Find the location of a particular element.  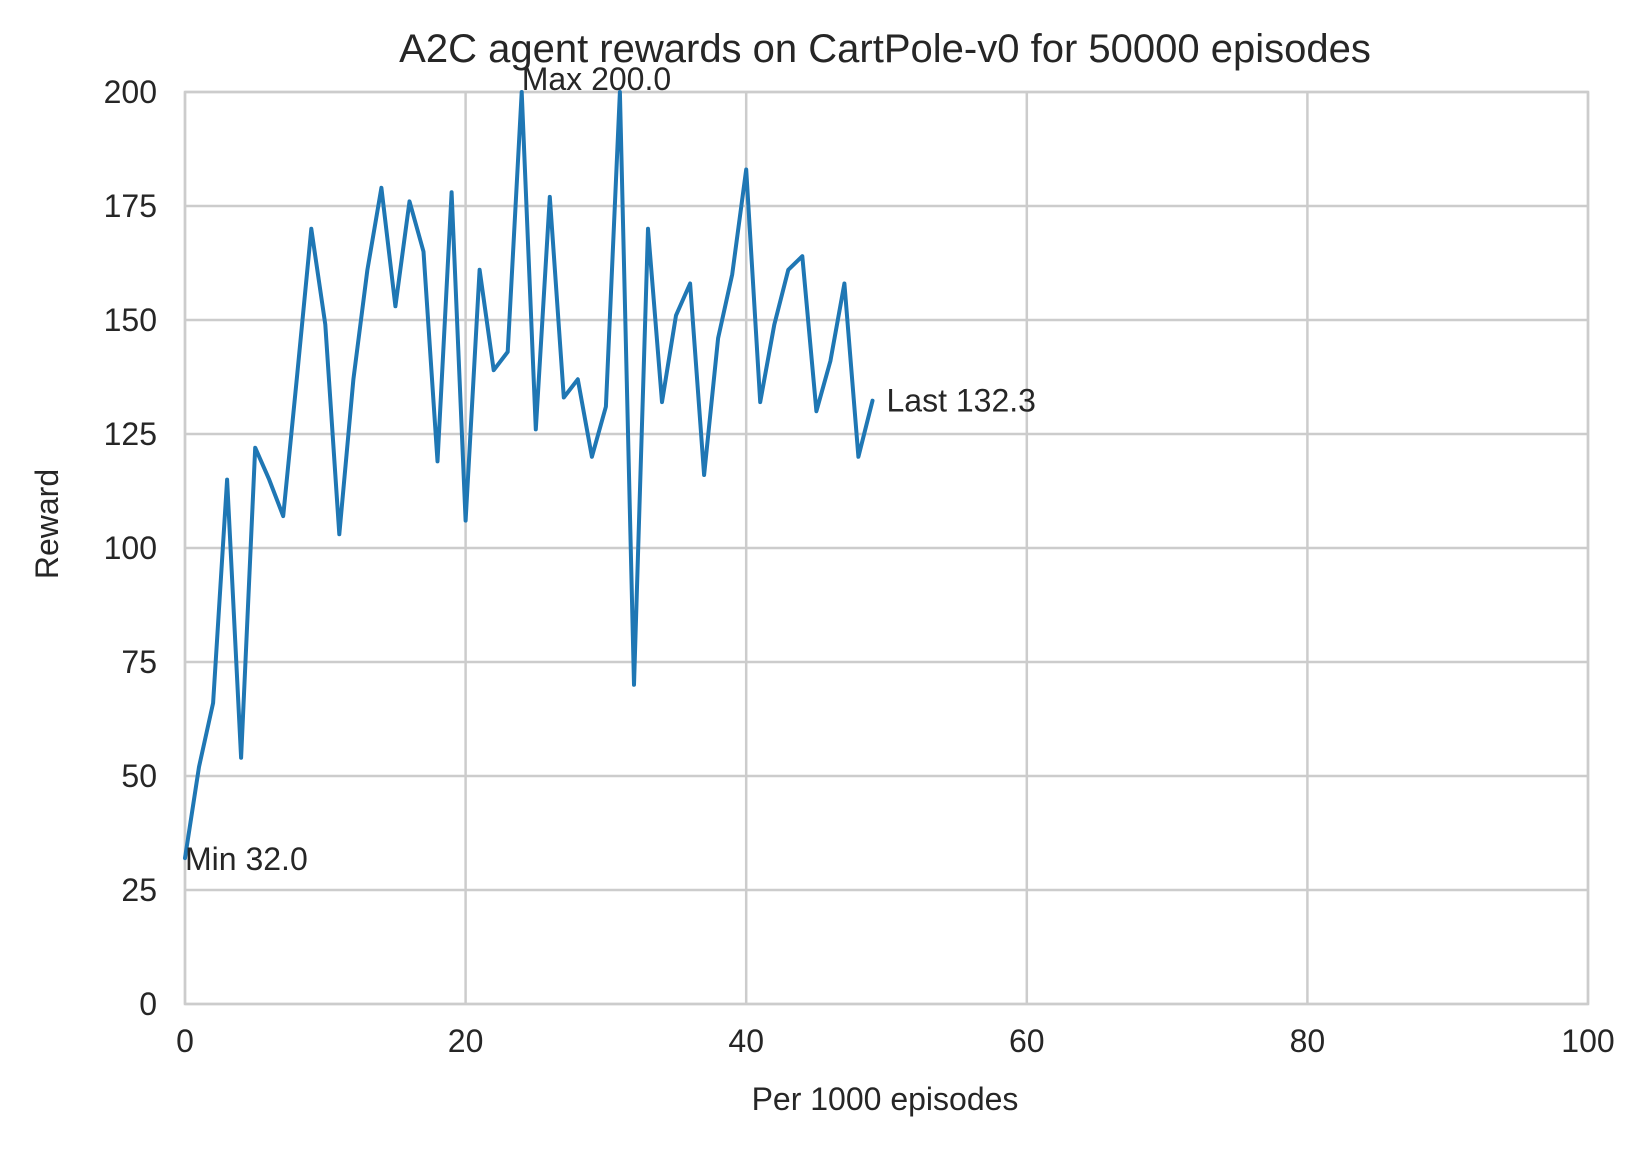

y-tick-label: 75 is located at coordinates (139, 662).